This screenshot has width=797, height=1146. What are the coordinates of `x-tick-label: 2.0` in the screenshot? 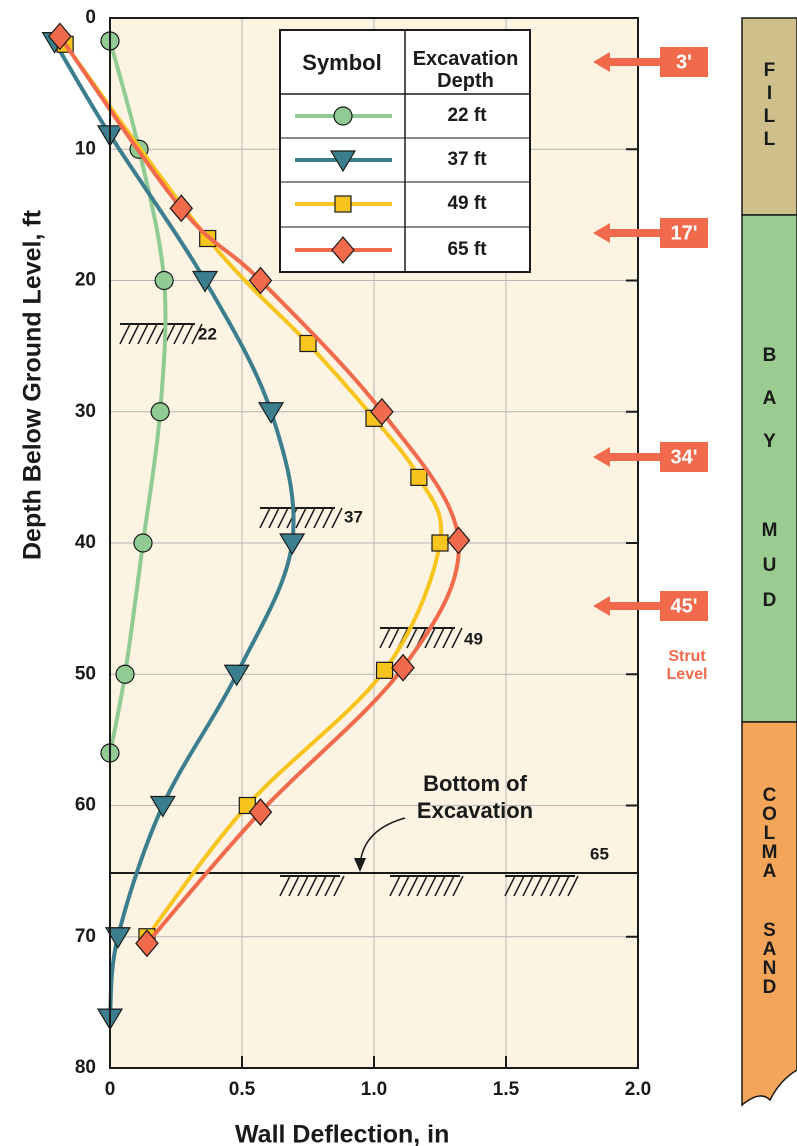 It's located at (638, 1089).